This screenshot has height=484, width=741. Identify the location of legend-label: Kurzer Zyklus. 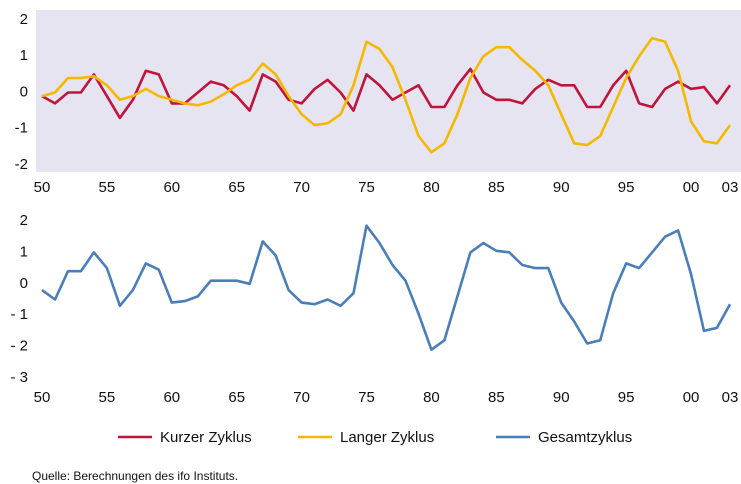
(206, 437).